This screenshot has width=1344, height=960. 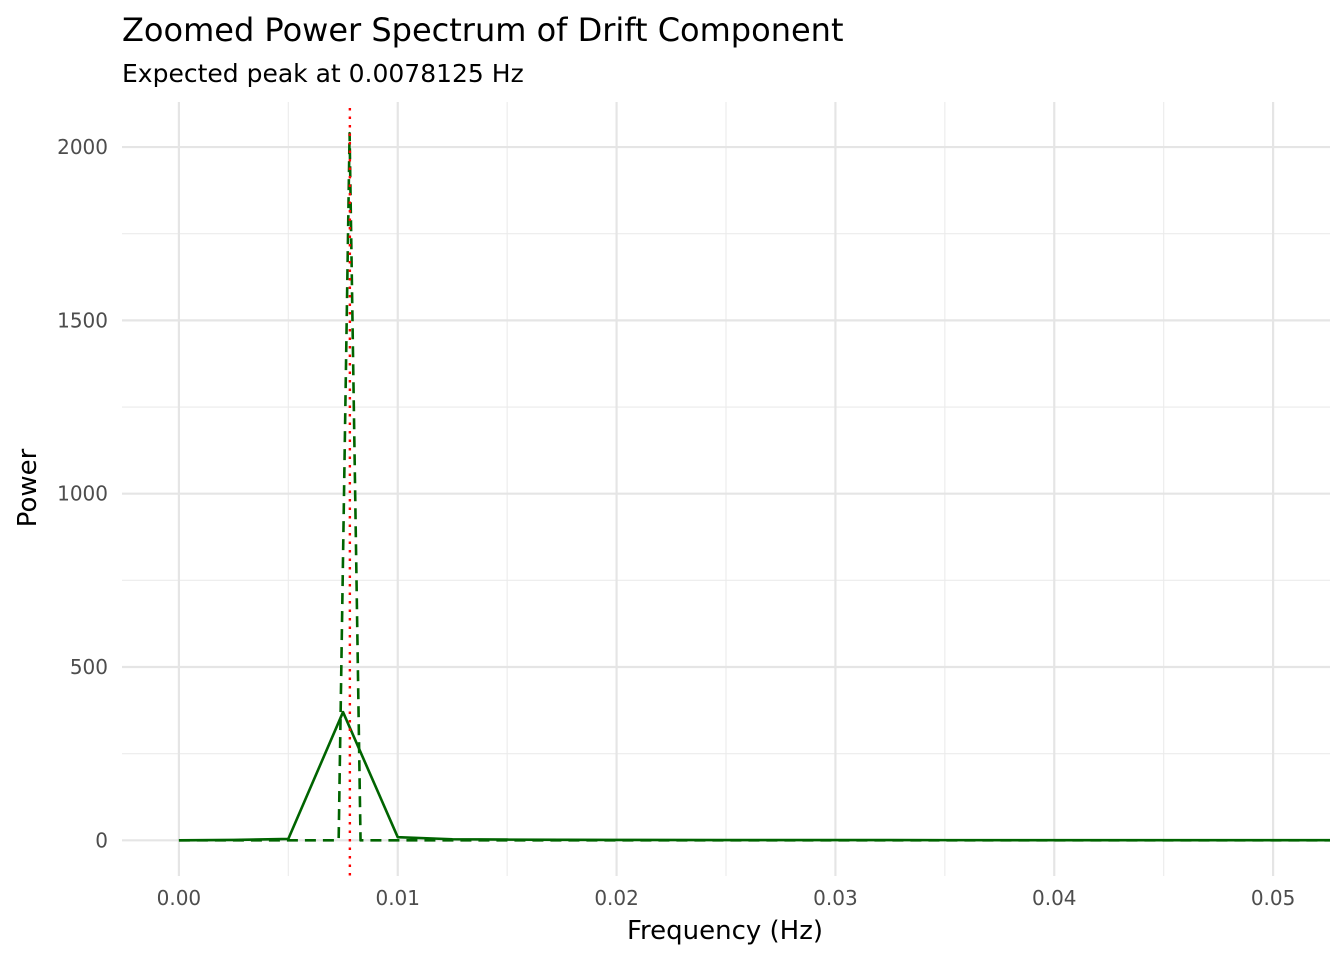 What do you see at coordinates (89, 667) in the screenshot?
I see `y-tick-label: 500` at bounding box center [89, 667].